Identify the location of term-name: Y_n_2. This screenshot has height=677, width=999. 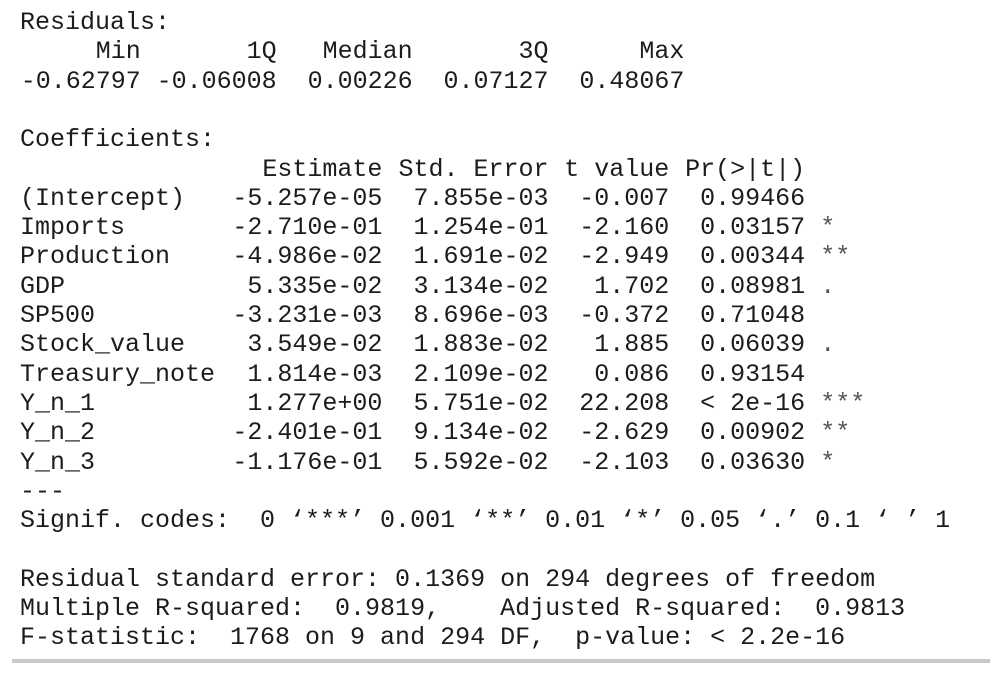
(58, 433).